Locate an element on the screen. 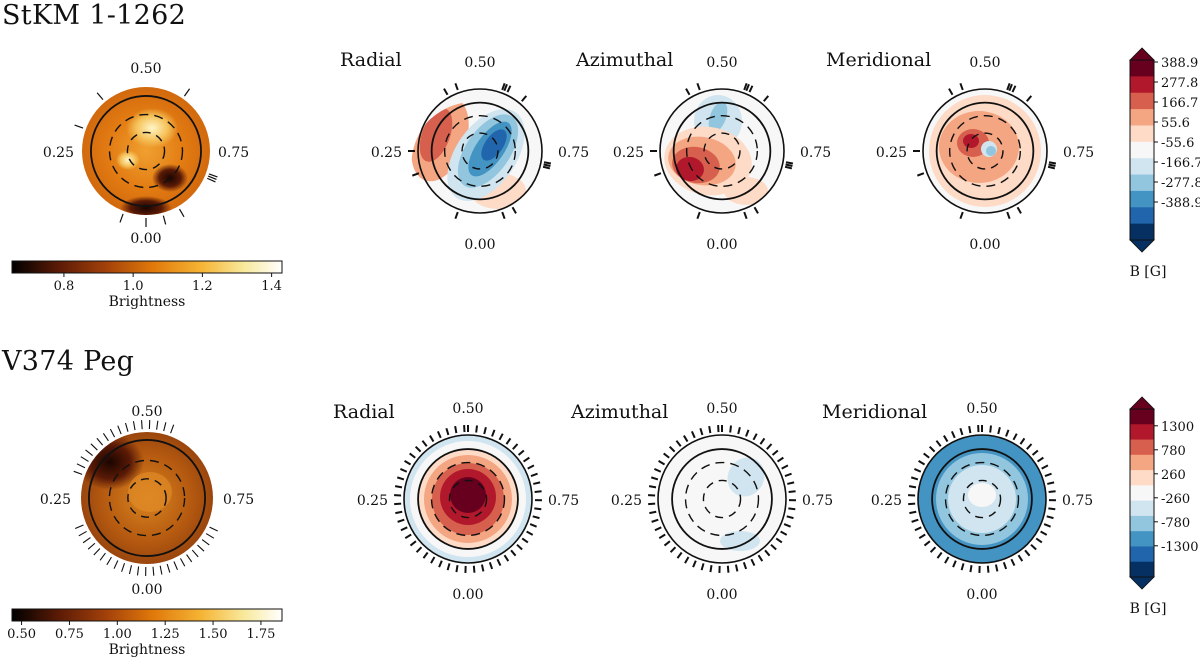  colorbar-tick-label: -55.6 is located at coordinates (1177, 143).